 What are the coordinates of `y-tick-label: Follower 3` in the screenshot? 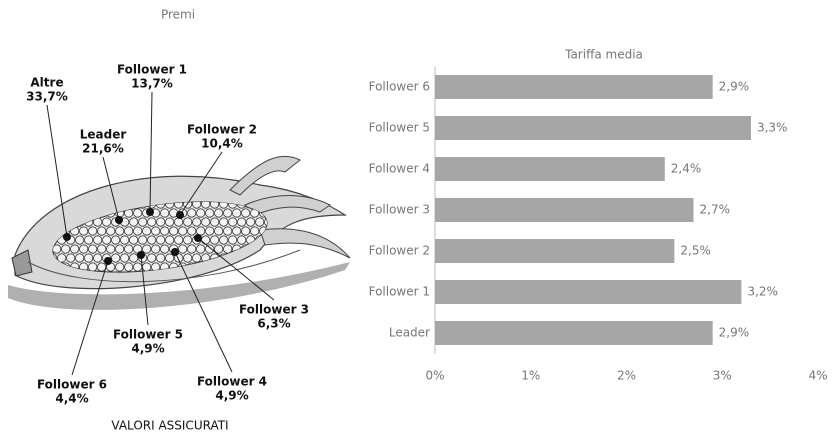 It's located at (399, 210).